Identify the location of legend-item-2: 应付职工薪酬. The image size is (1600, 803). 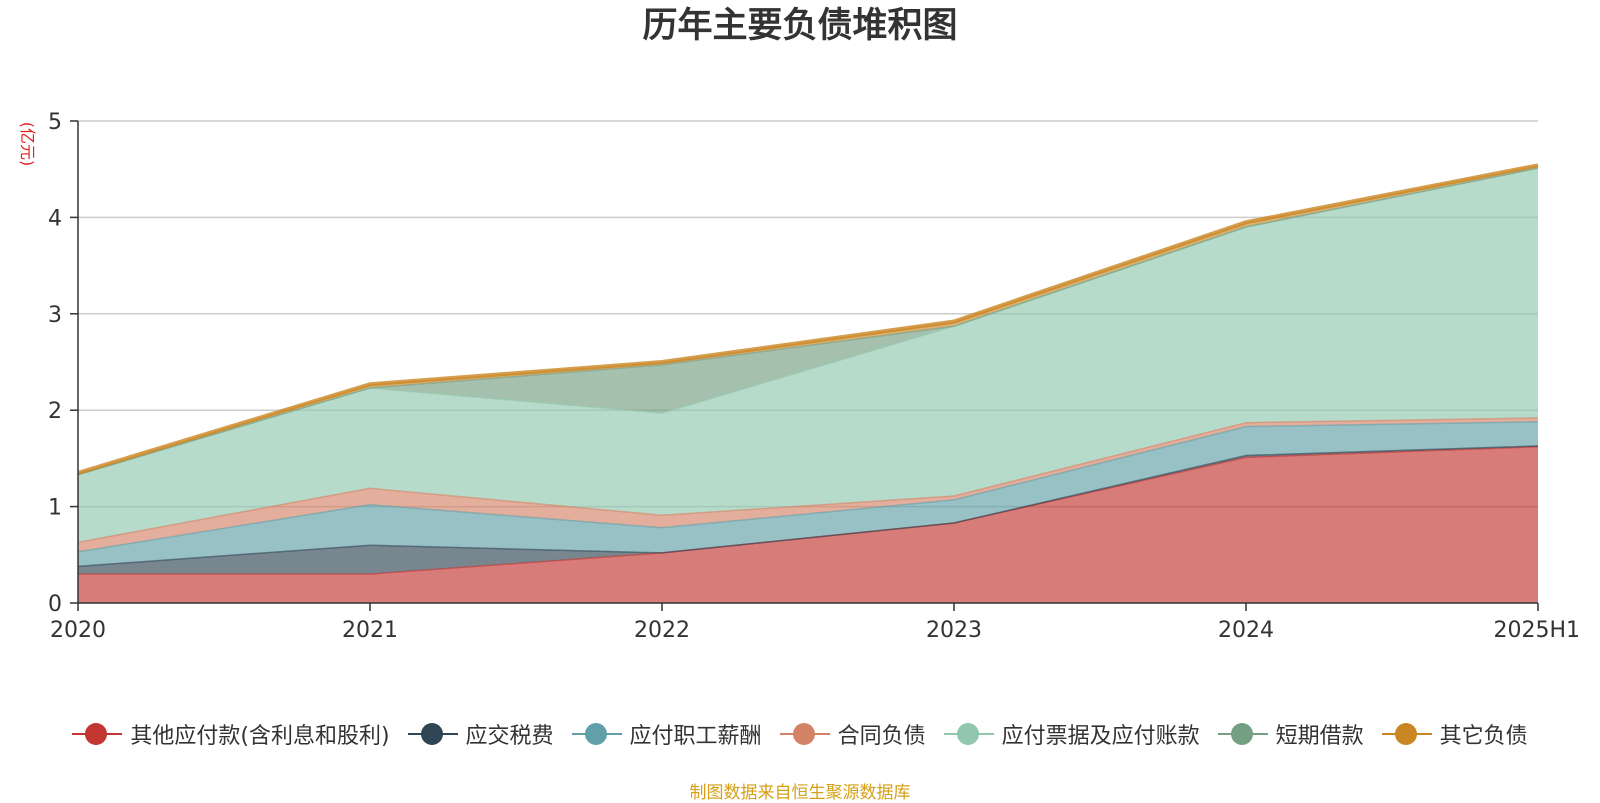
(666, 734).